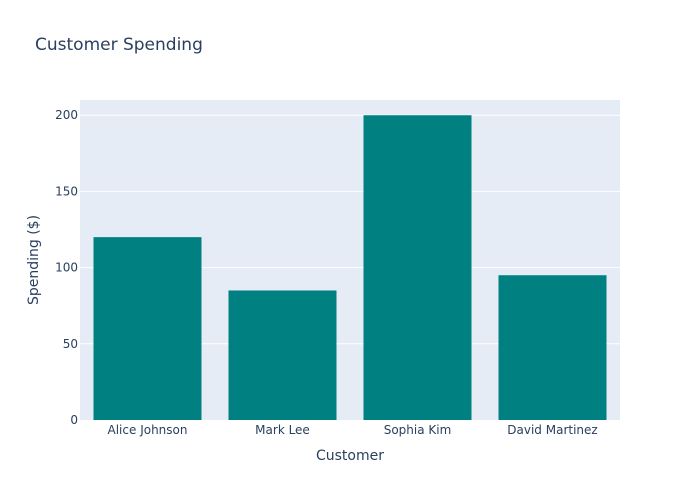 This screenshot has height=500, width=700. Describe the element at coordinates (552, 347) in the screenshot. I see `bar-david-martinez` at that location.